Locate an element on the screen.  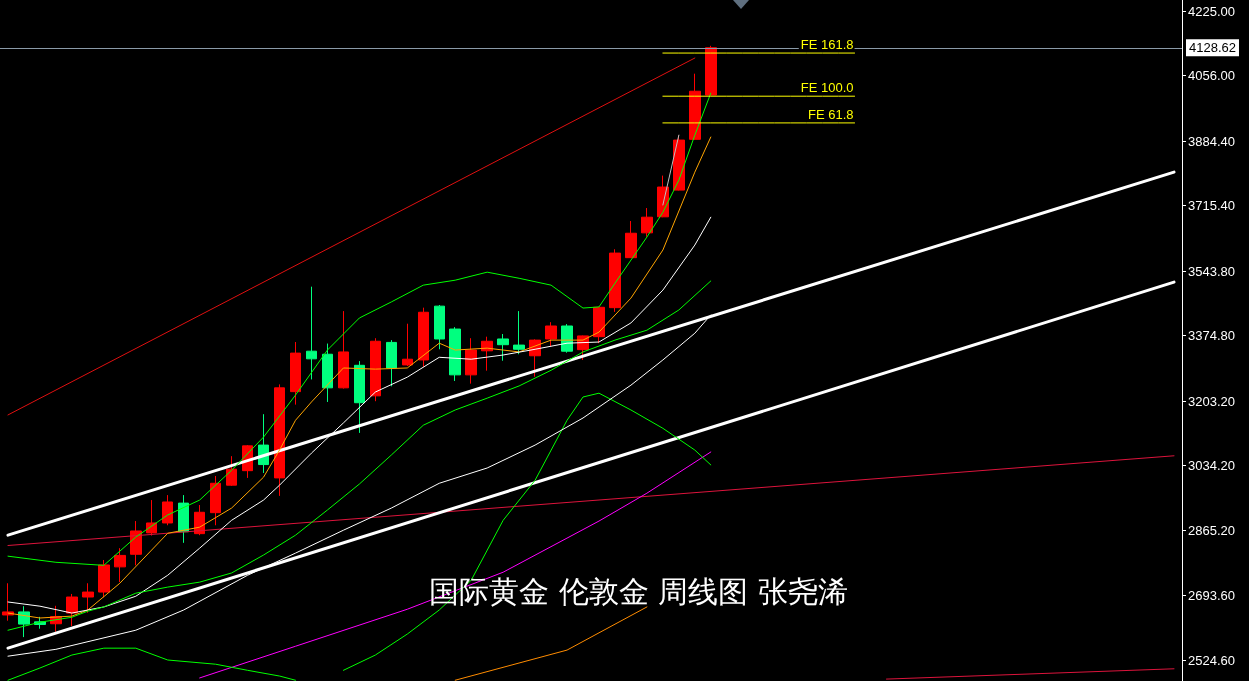
y-tick-label: 4056.00 is located at coordinates (1211, 76).